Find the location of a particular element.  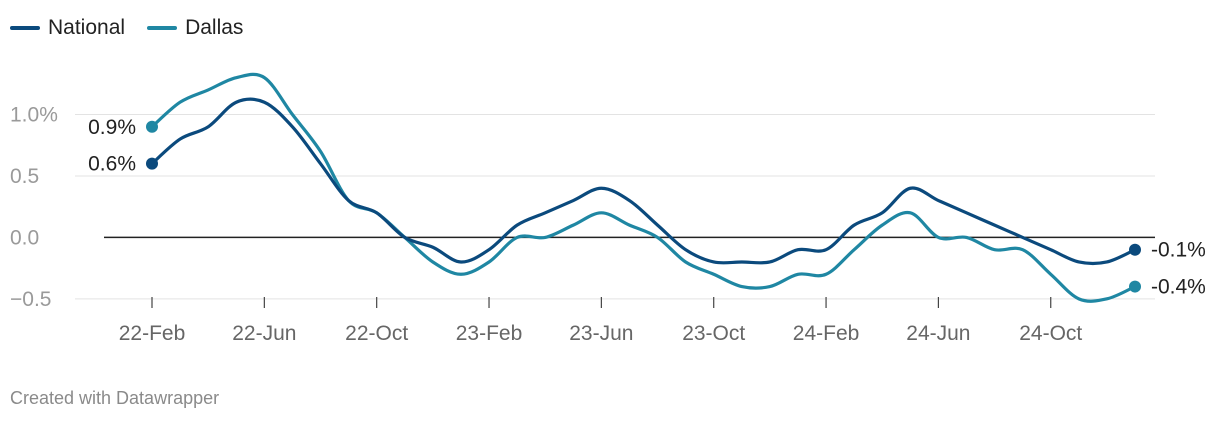

end-label-dallas: -0.4% is located at coordinates (1178, 287).